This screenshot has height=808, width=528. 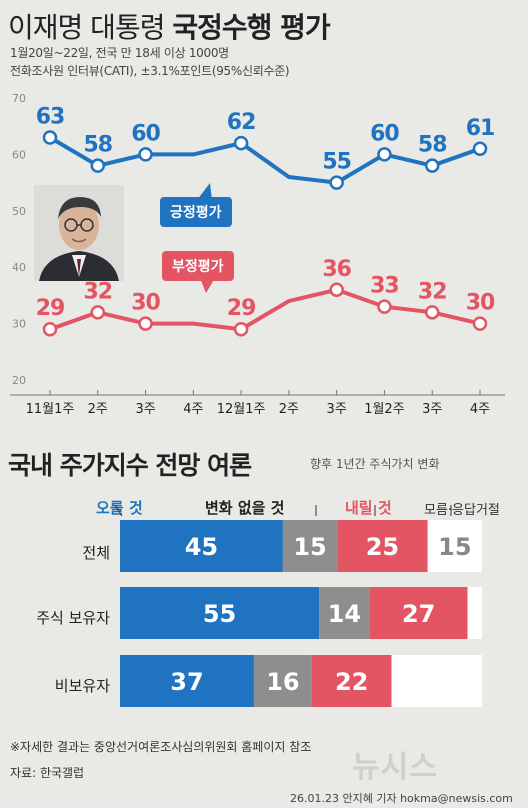 I want to click on legend-rise: 오를 것, so click(x=119, y=508).